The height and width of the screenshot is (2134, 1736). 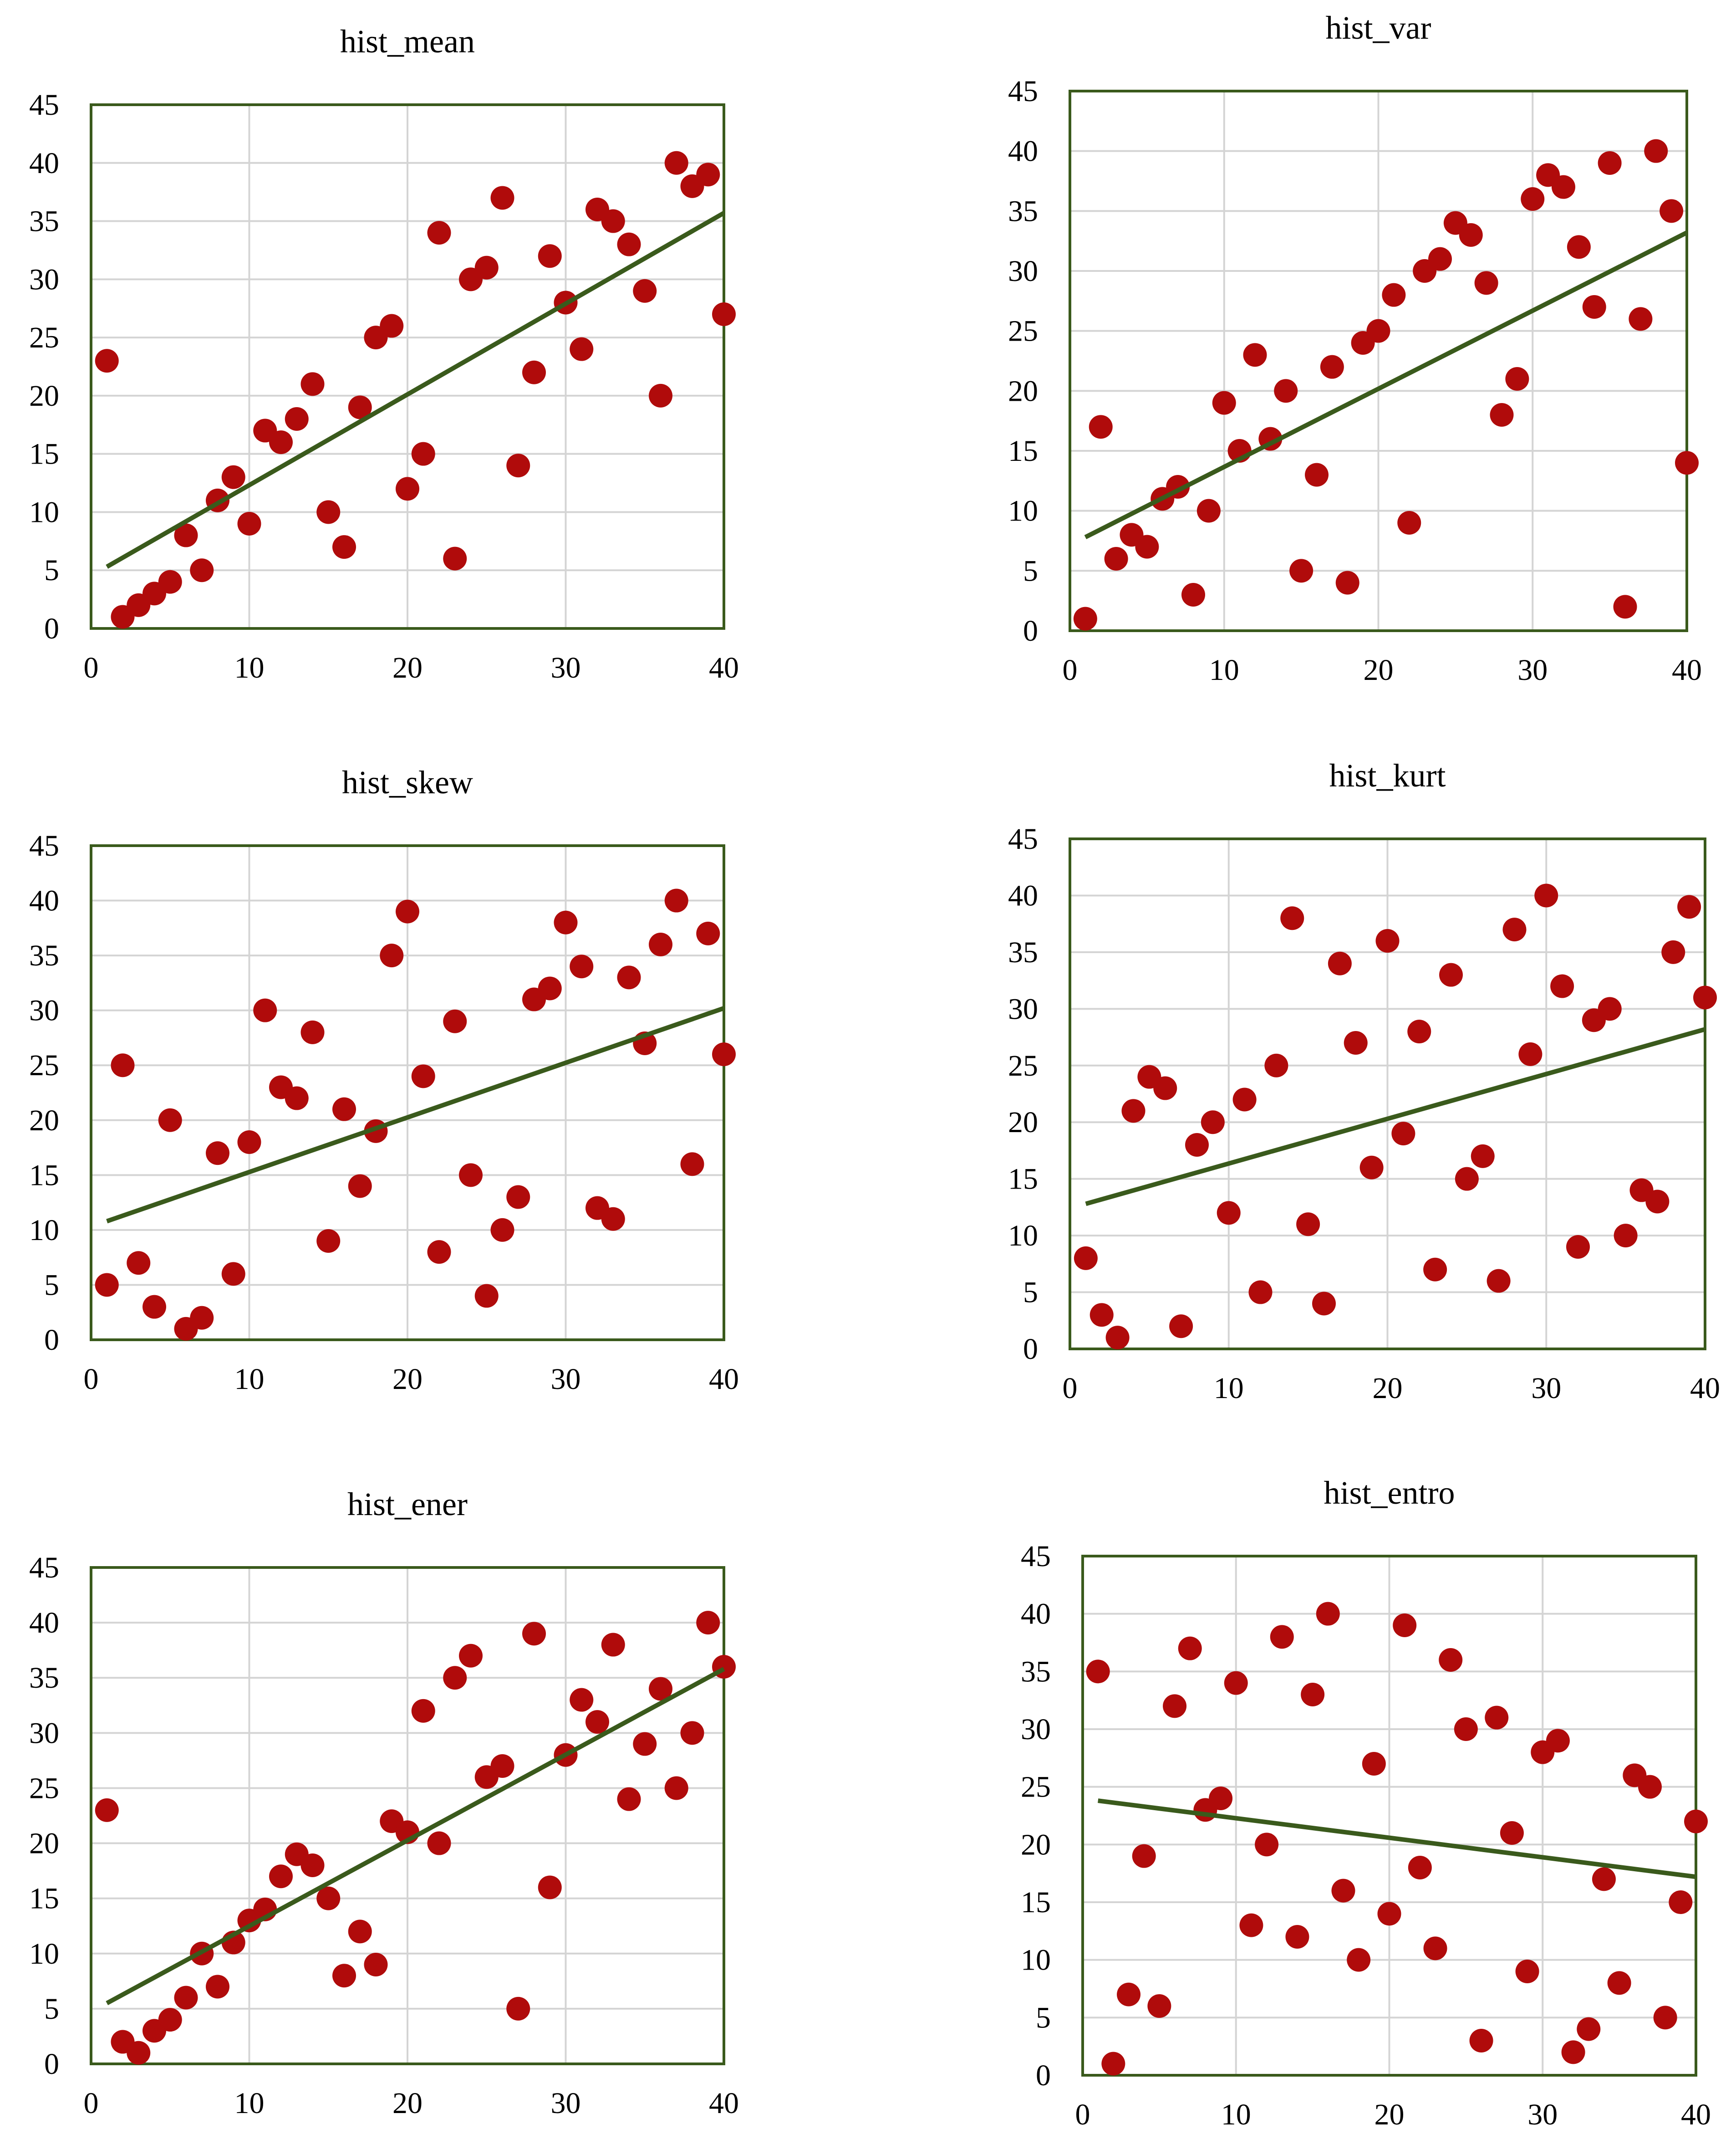 I want to click on panel-hist-mean: hist_mean 0 5 10 15 20 25 30 35 40 45 0 10 20 30 40, so click(x=384, y=354).